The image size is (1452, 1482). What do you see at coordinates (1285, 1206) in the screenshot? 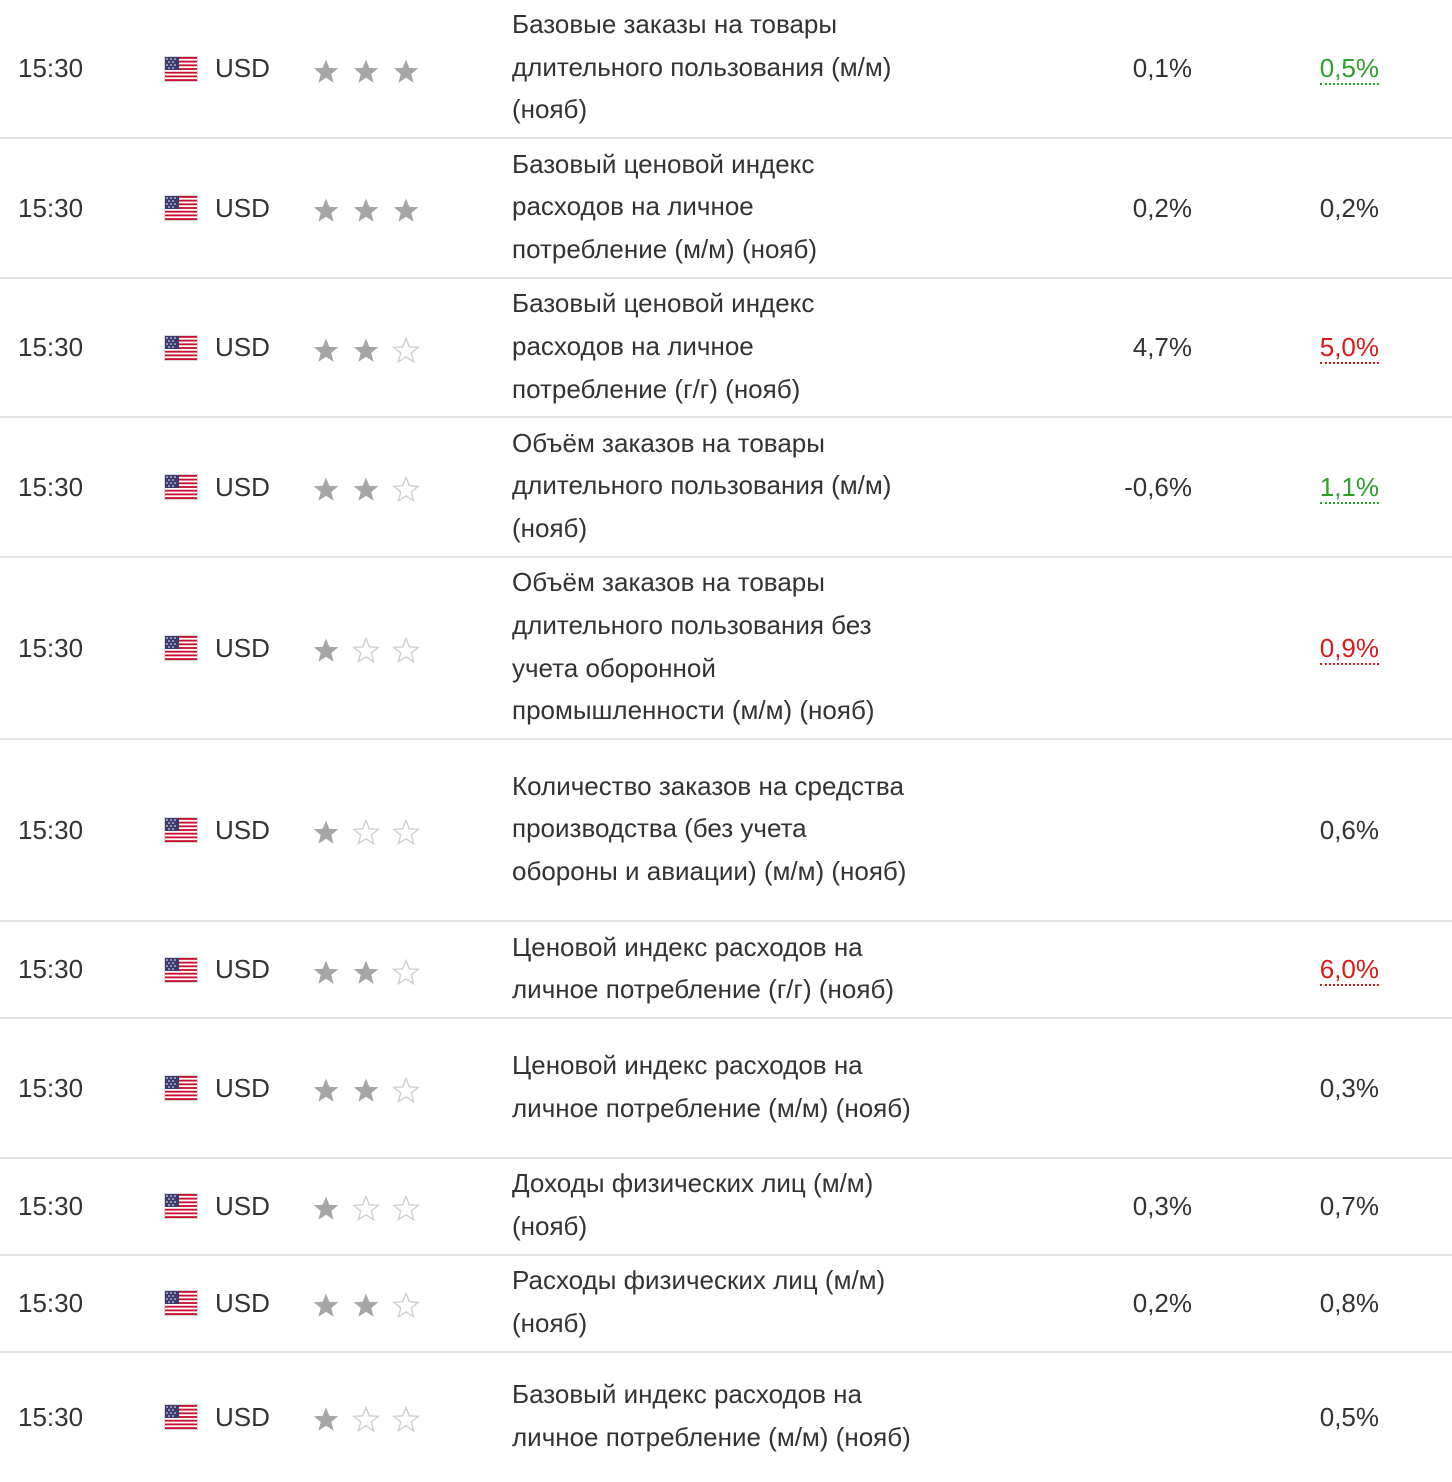
I see `forecast-value: 0,7%` at bounding box center [1285, 1206].